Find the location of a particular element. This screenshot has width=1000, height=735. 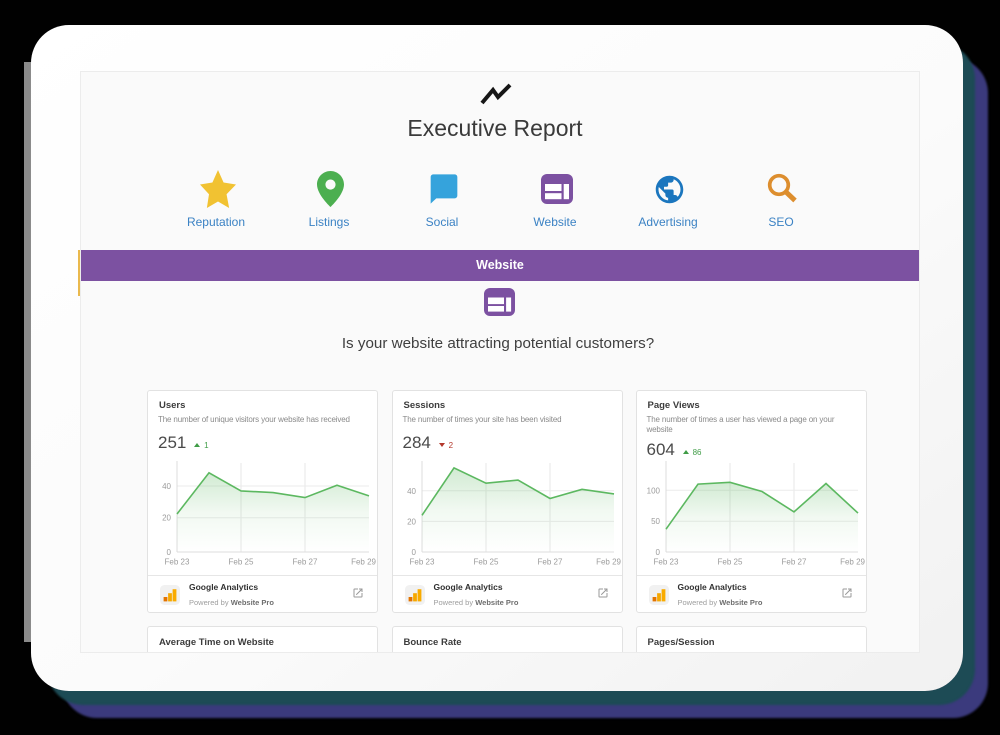

svg-text: 50 is located at coordinates (655, 521).